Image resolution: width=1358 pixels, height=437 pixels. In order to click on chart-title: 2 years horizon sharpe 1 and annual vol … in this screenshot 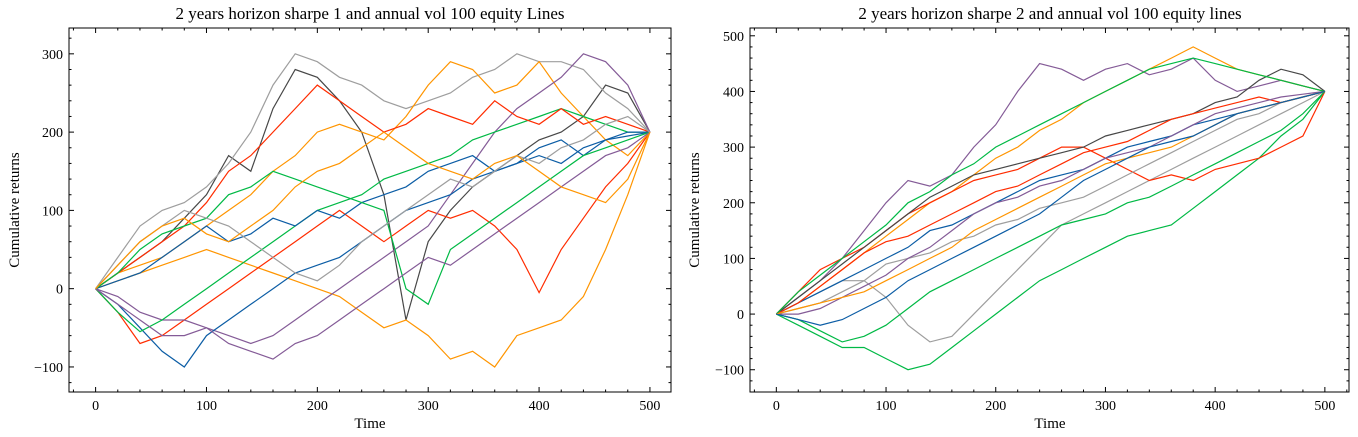, I will do `click(369, 13)`.